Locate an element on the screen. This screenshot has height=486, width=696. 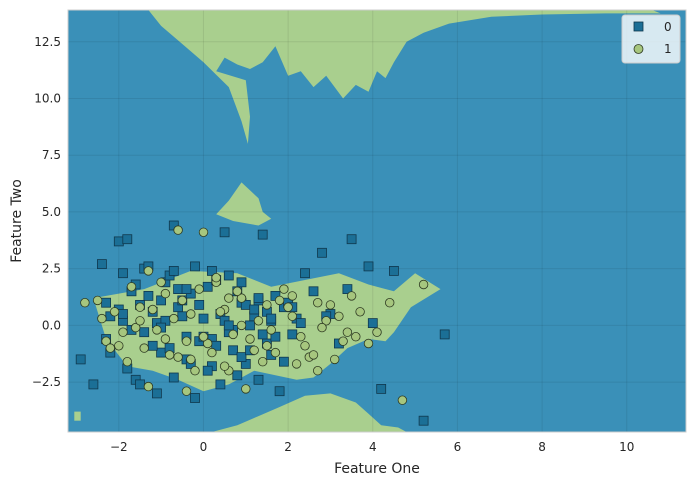
y-tick-label: −2.5 is located at coordinates (46, 382).